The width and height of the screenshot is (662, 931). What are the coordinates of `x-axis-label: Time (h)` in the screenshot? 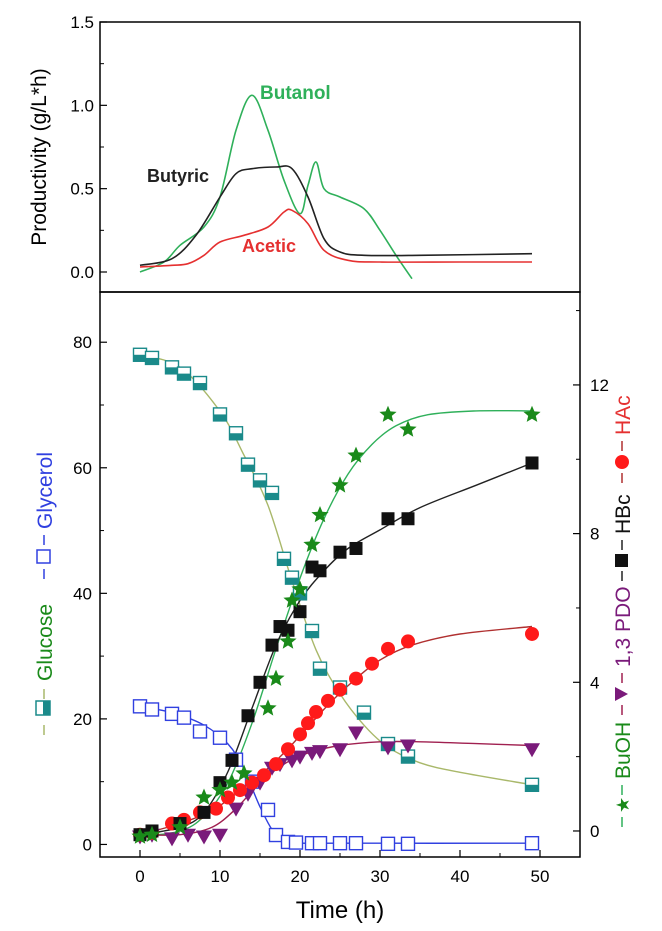 It's located at (340, 910).